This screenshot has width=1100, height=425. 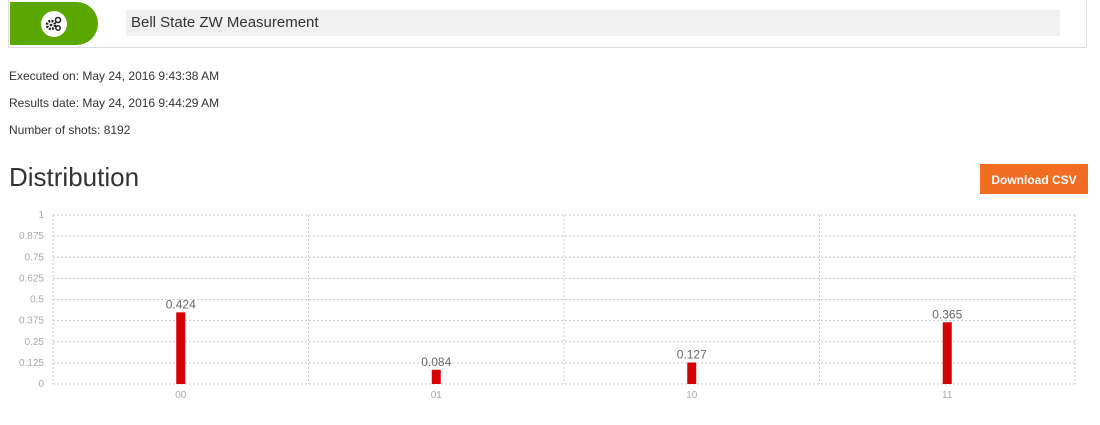 I want to click on y-tick-label: 0, so click(x=41, y=384).